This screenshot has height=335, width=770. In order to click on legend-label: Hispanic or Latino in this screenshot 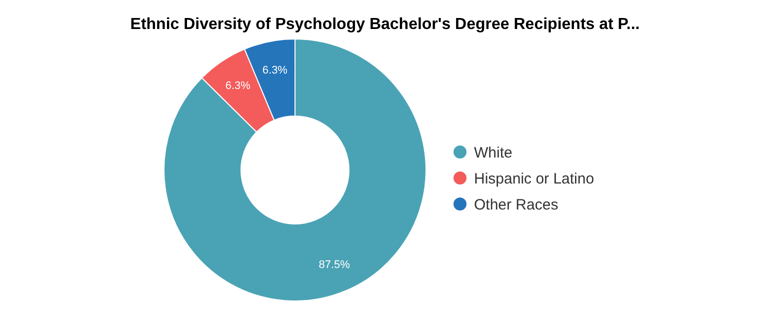, I will do `click(534, 179)`.